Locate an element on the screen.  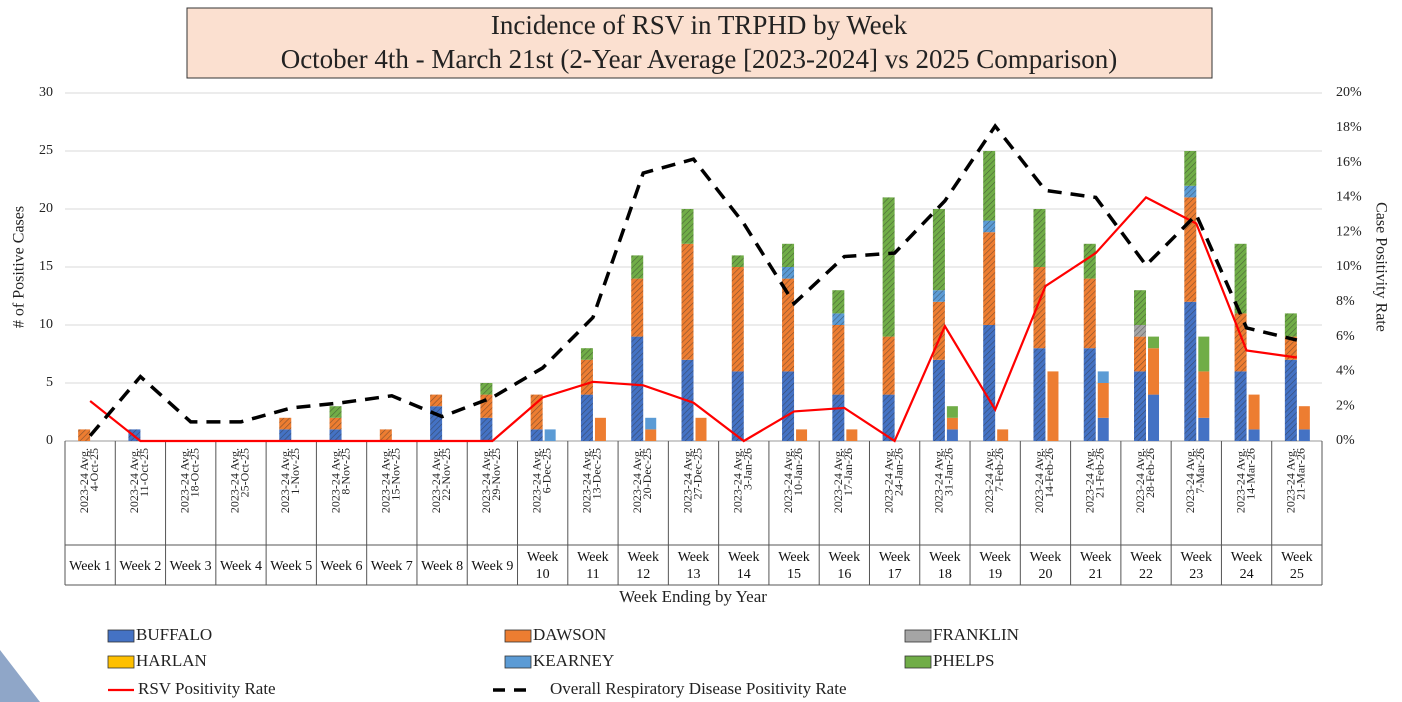
week-label: Week 8 is located at coordinates (442, 566).